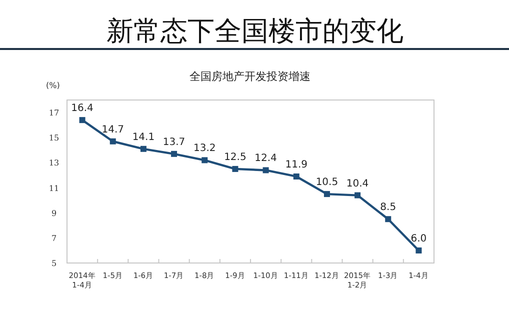  Describe the element at coordinates (388, 208) in the screenshot. I see `data-label: 8.5` at that location.